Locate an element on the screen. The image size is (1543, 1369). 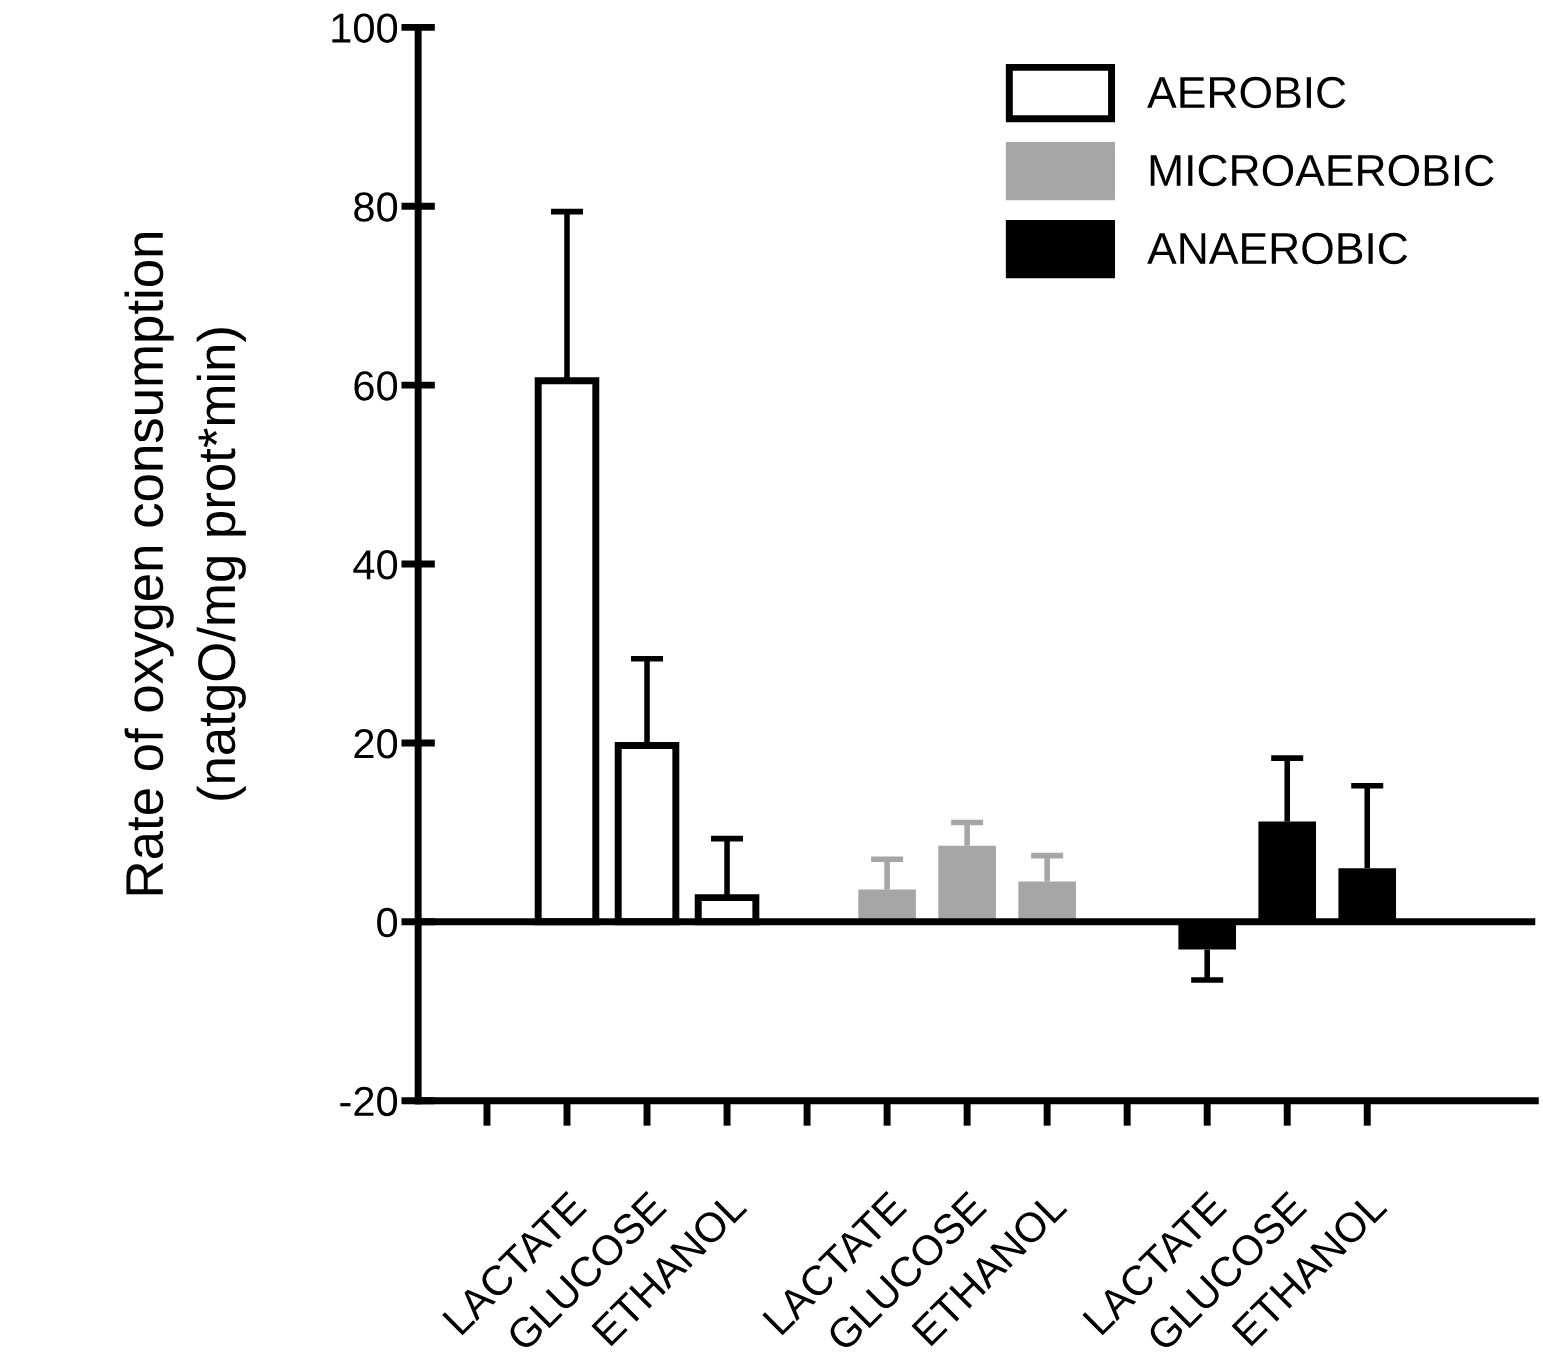
legend-label: MICROAEROBIC is located at coordinates (1322, 170).